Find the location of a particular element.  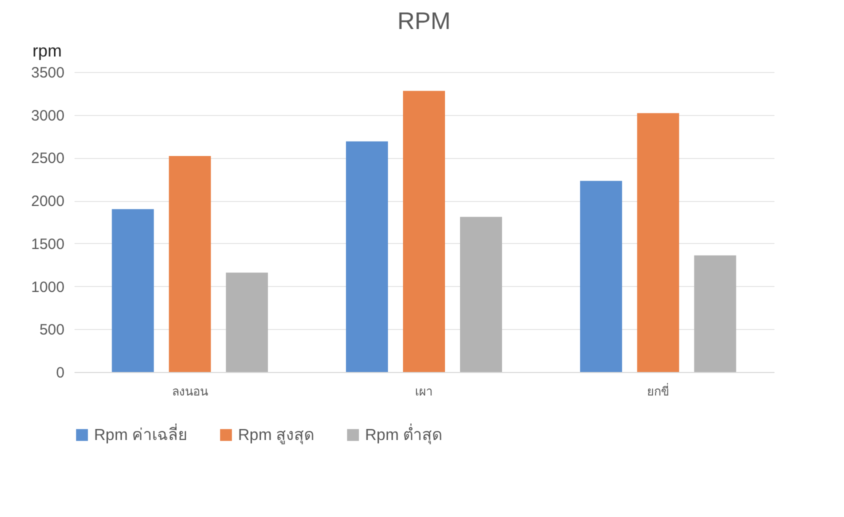

y-tick-label: 1000 is located at coordinates (47, 287).